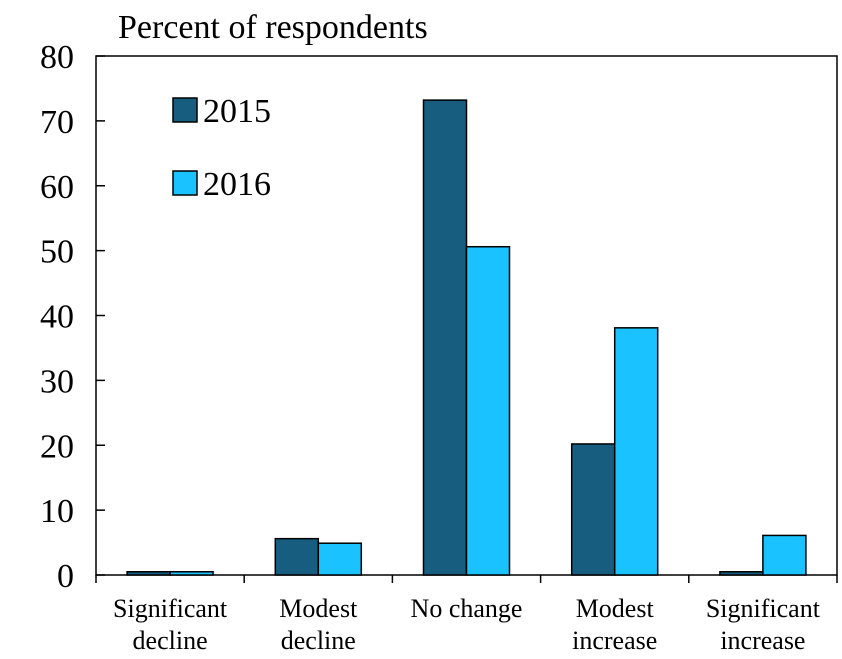 Image resolution: width=842 pixels, height=659 pixels. I want to click on legend-label-2015: 2015, so click(237, 111).